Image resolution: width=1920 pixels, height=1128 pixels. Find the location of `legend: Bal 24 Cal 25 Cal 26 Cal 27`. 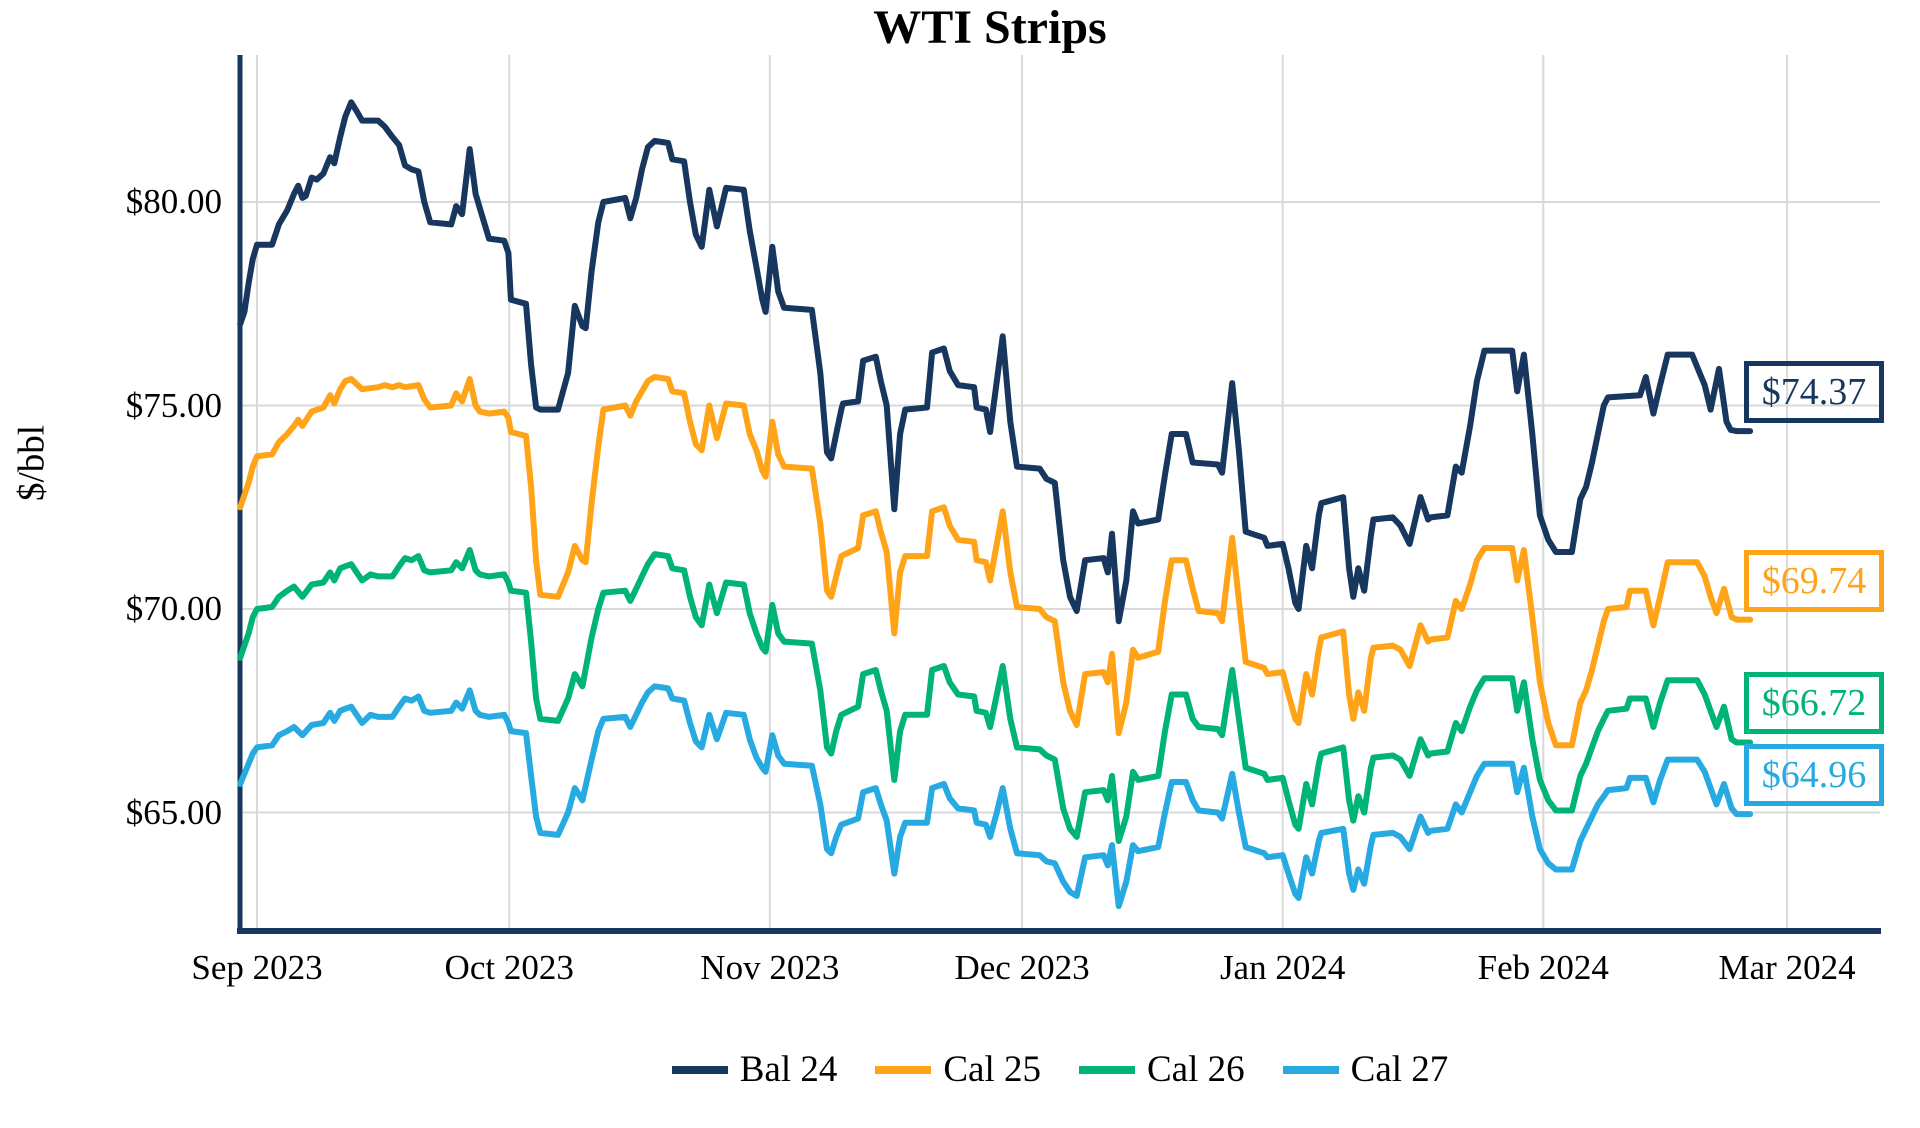

legend: Bal 24 Cal 25 Cal 26 Cal 27 is located at coordinates (1060, 1069).